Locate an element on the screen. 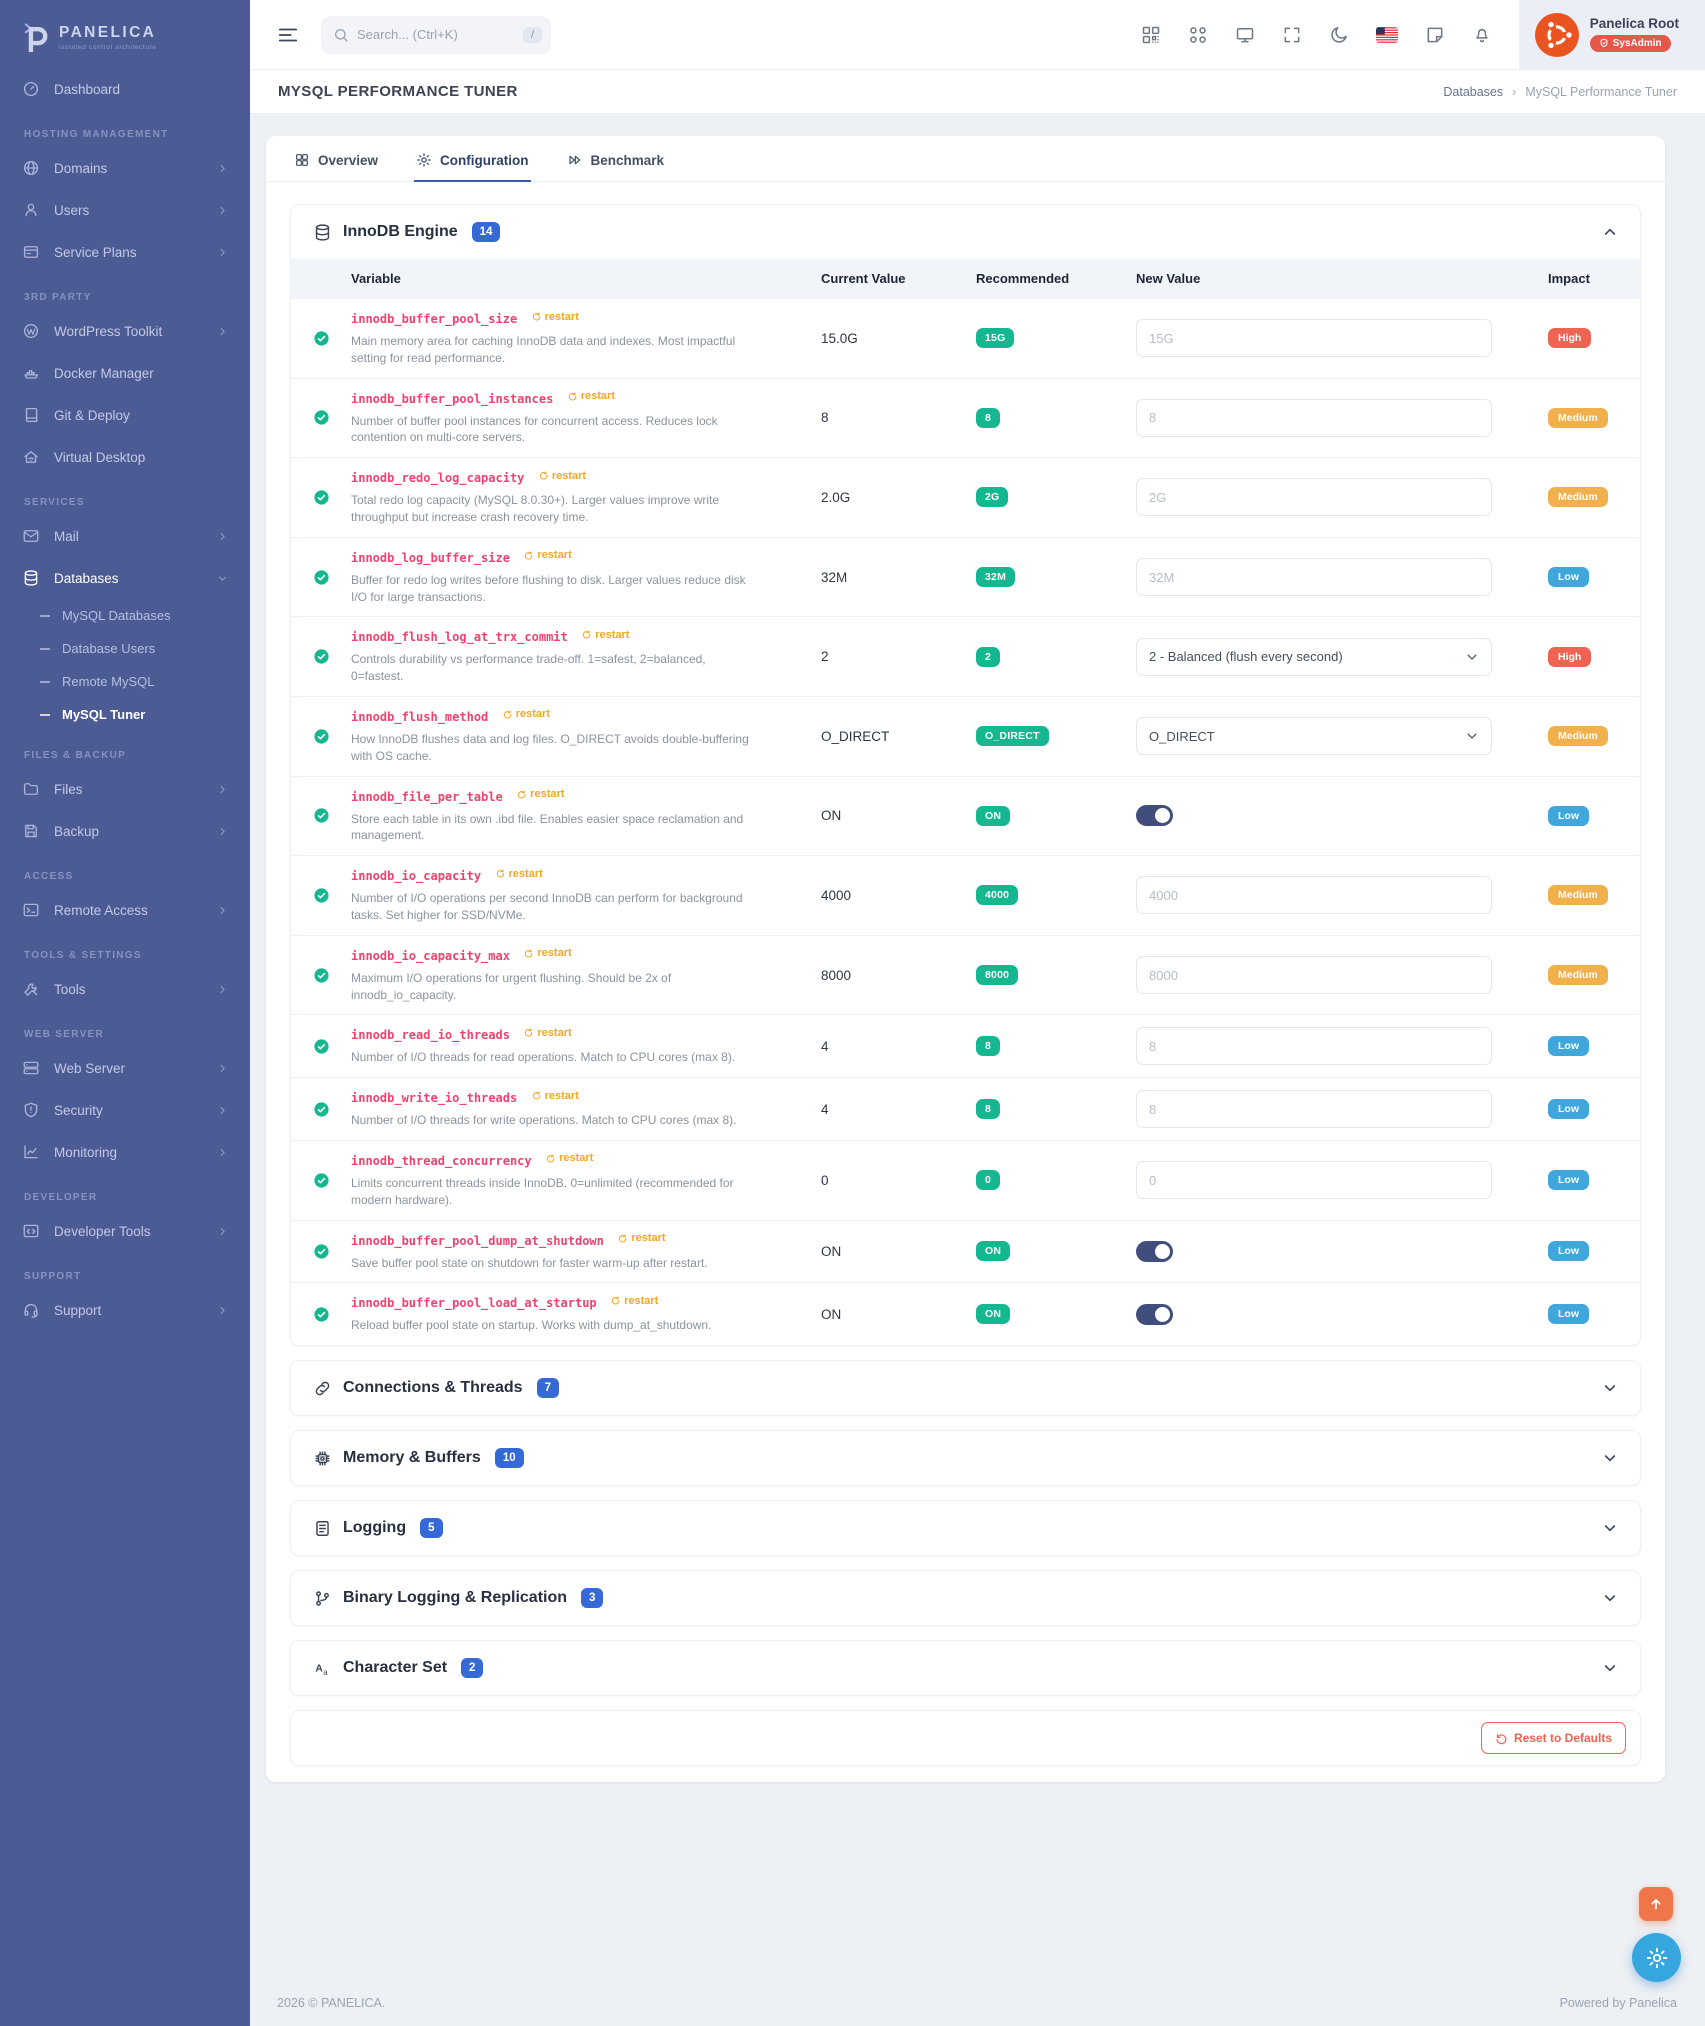 The width and height of the screenshot is (1705, 2026). chevron-down-icon is located at coordinates (1472, 657).